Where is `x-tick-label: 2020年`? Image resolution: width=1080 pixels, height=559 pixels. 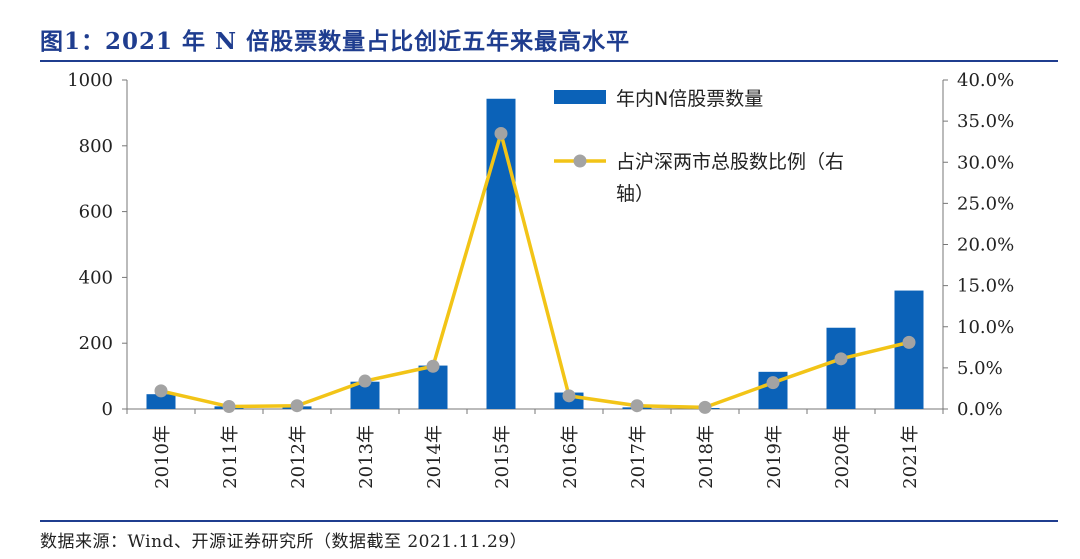
x-tick-label: 2020年 is located at coordinates (842, 457).